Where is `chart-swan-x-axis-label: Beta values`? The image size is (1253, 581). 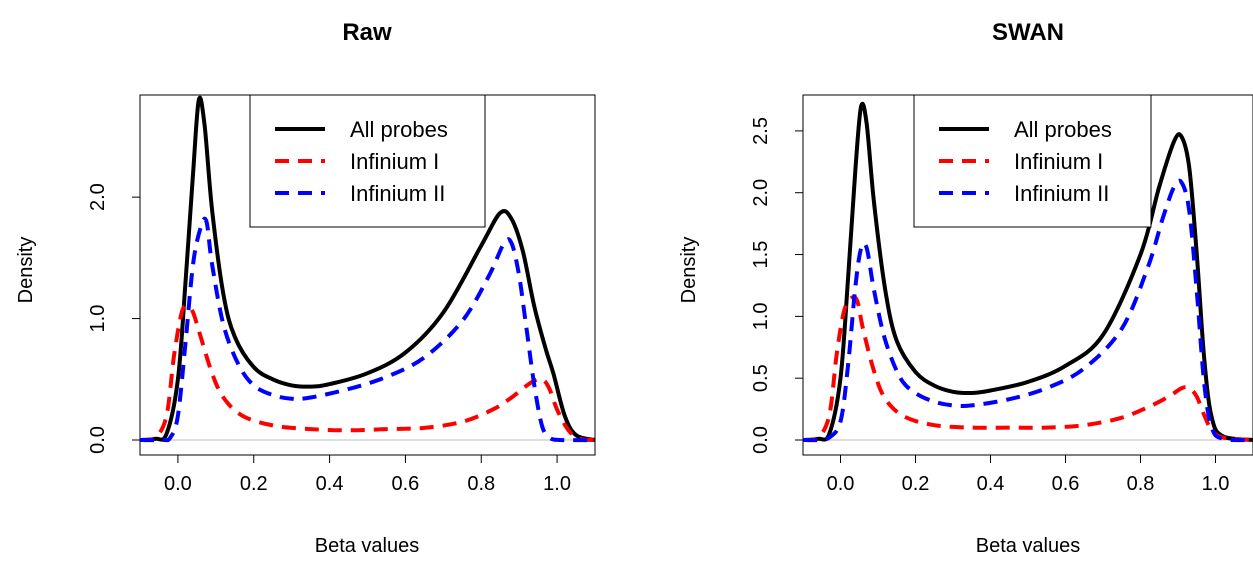
chart-swan-x-axis-label: Beta values is located at coordinates (1028, 546).